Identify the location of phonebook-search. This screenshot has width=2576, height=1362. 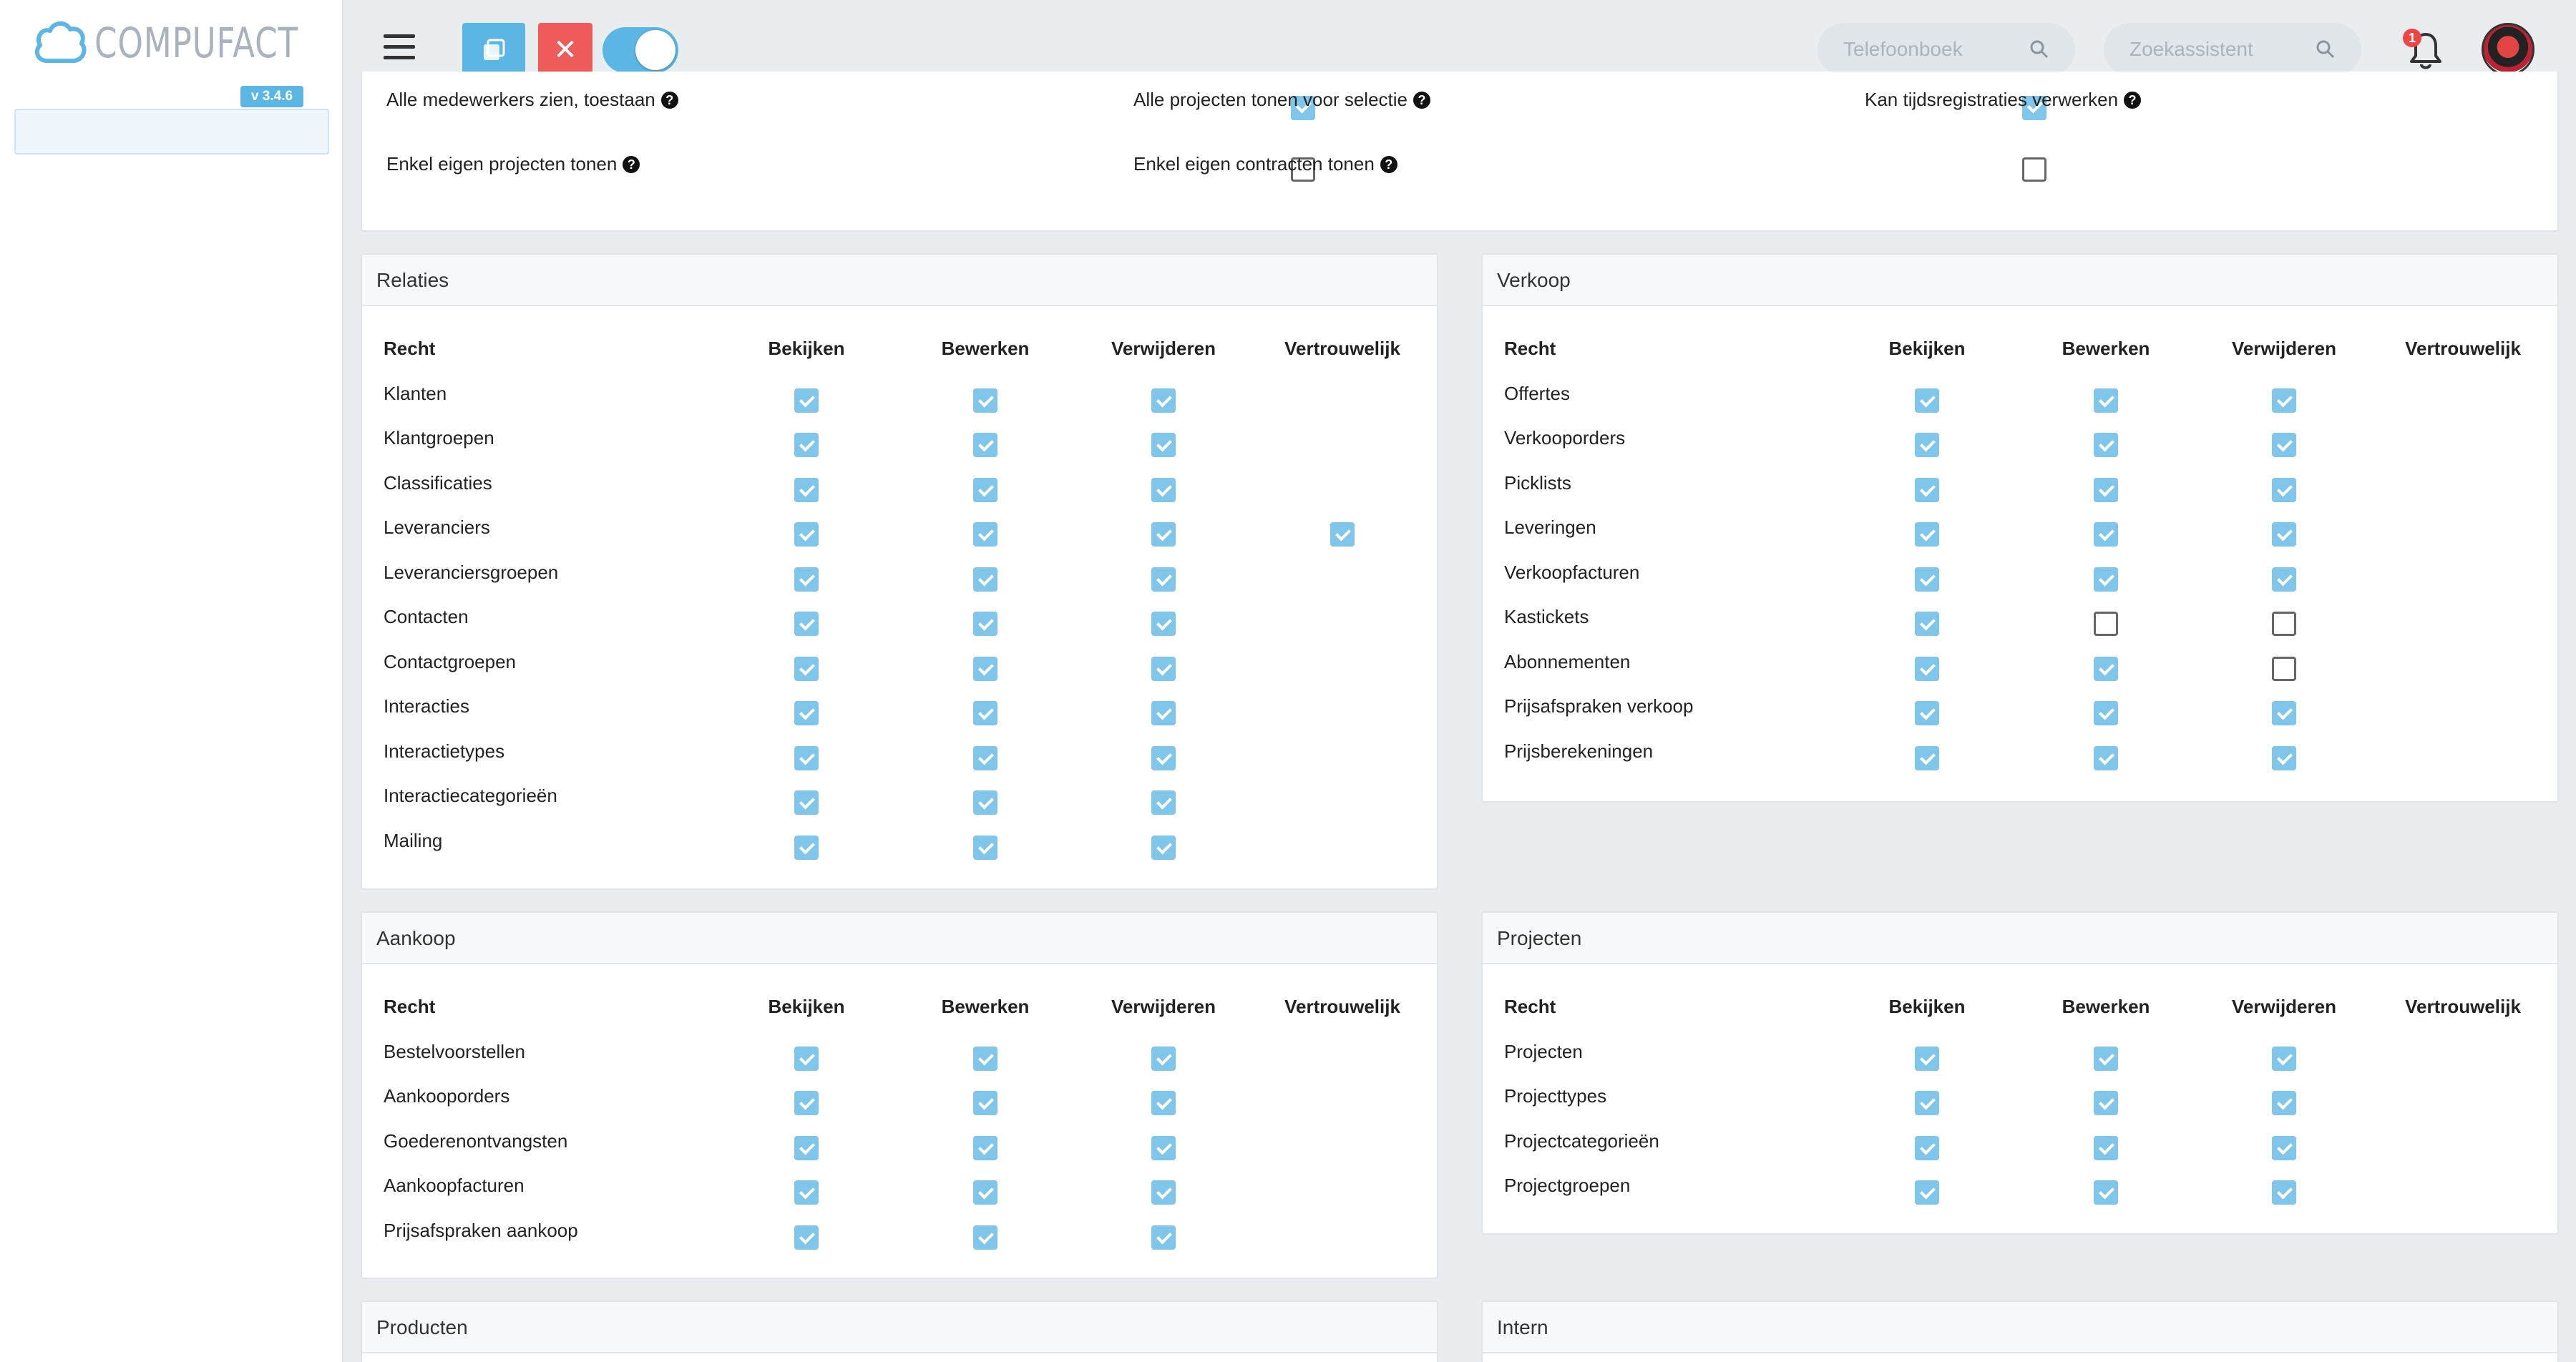
(1946, 50).